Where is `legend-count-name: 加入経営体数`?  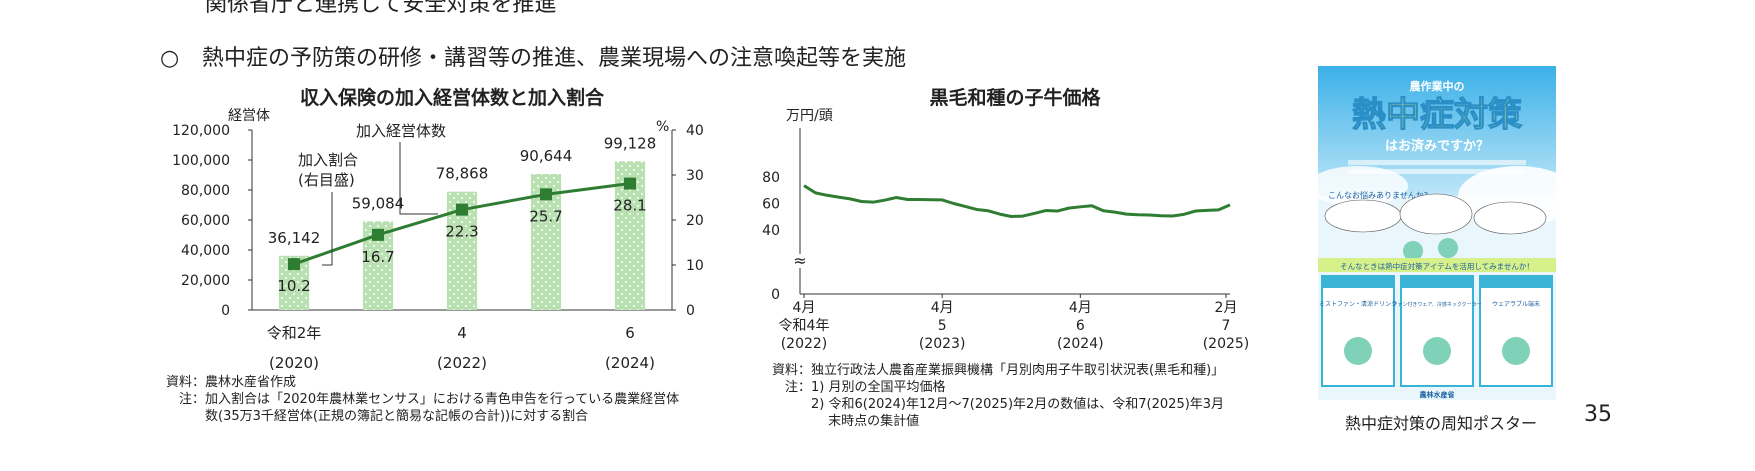
legend-count-name: 加入経営体数 is located at coordinates (401, 131).